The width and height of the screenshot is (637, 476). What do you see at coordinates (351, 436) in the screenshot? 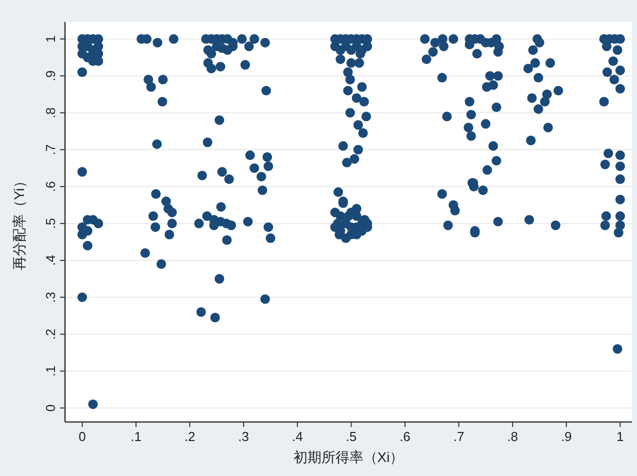
I see `x-tick-label: .5` at bounding box center [351, 436].